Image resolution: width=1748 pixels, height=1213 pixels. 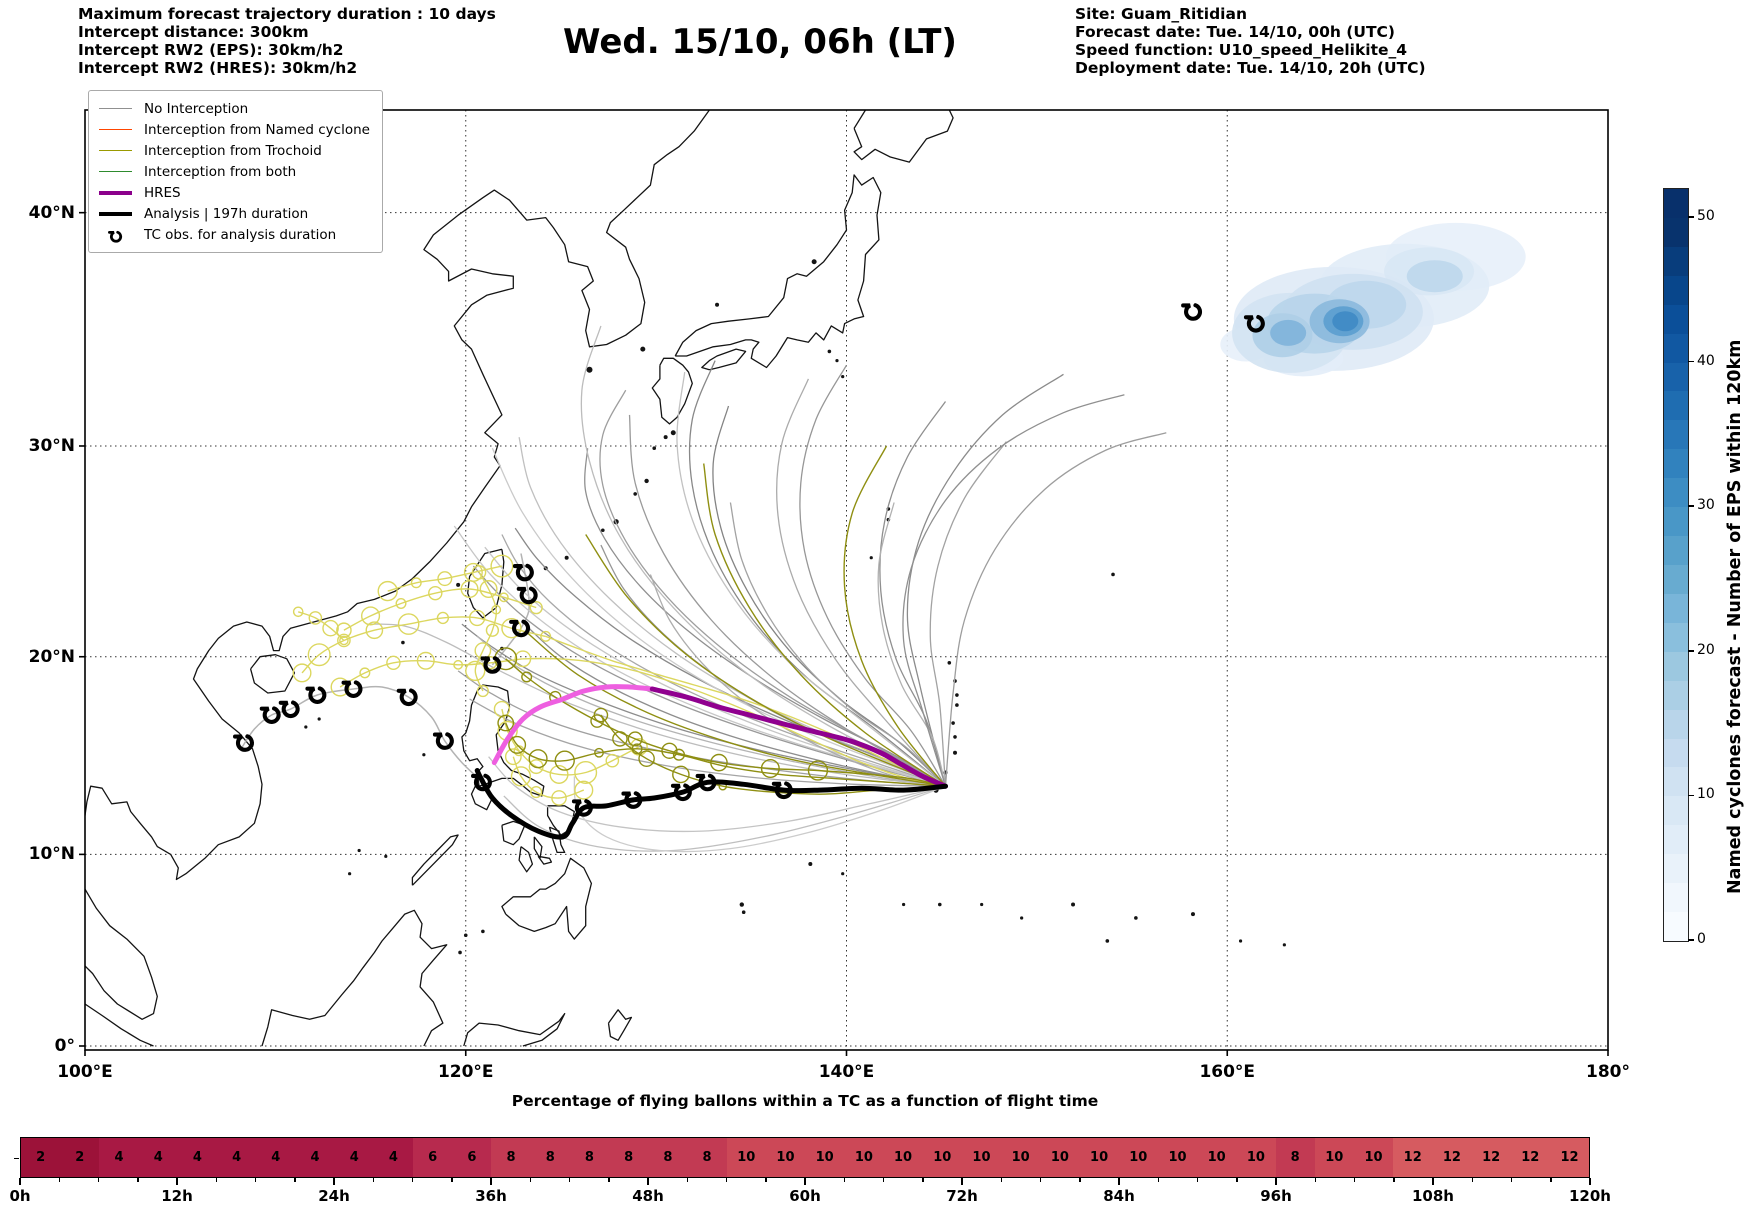 I want to click on strip-tick-label: 0h, so click(x=20, y=1196).